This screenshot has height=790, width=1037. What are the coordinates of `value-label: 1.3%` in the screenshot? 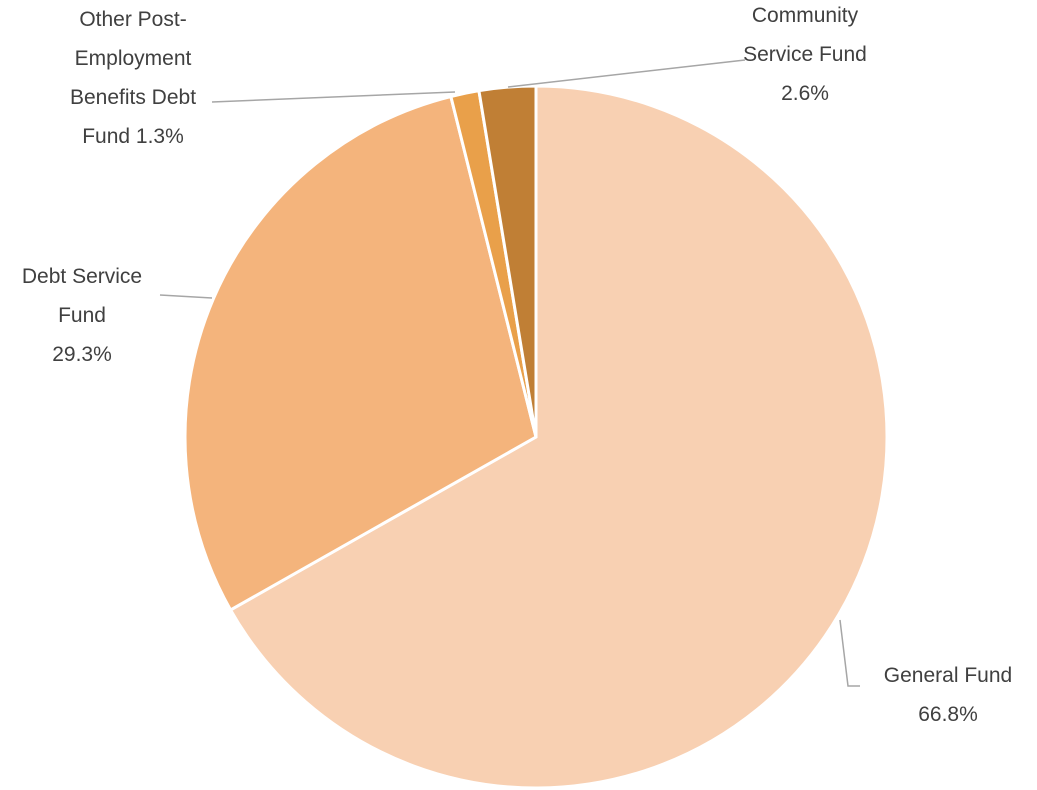 It's located at (159, 136).